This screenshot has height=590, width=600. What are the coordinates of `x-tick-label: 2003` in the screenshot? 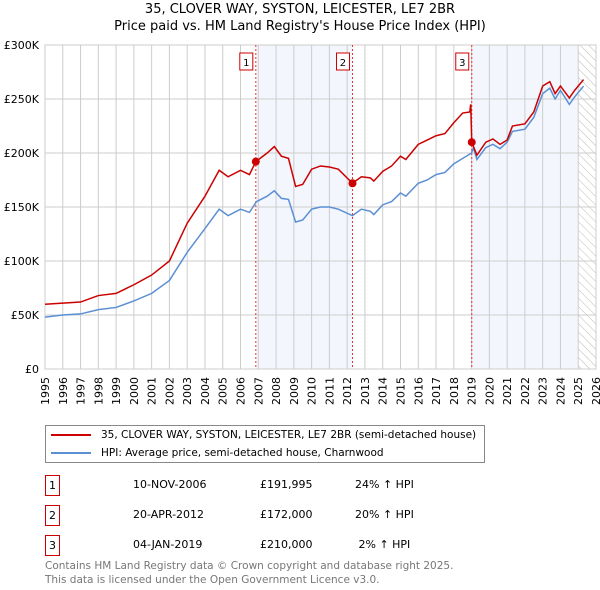 It's located at (187, 391).